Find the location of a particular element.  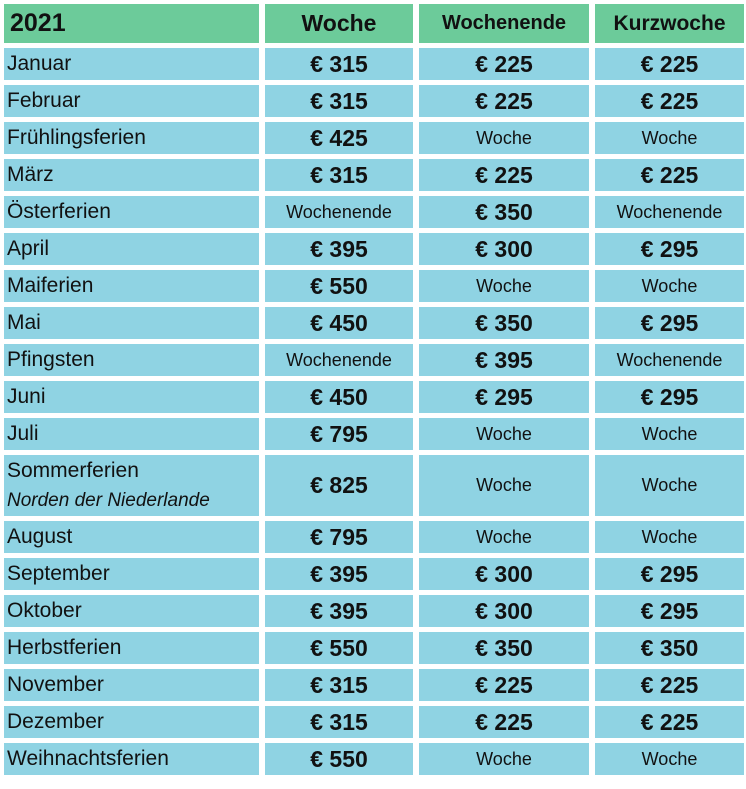

row-label-text: Sommerferien is located at coordinates (73, 470).